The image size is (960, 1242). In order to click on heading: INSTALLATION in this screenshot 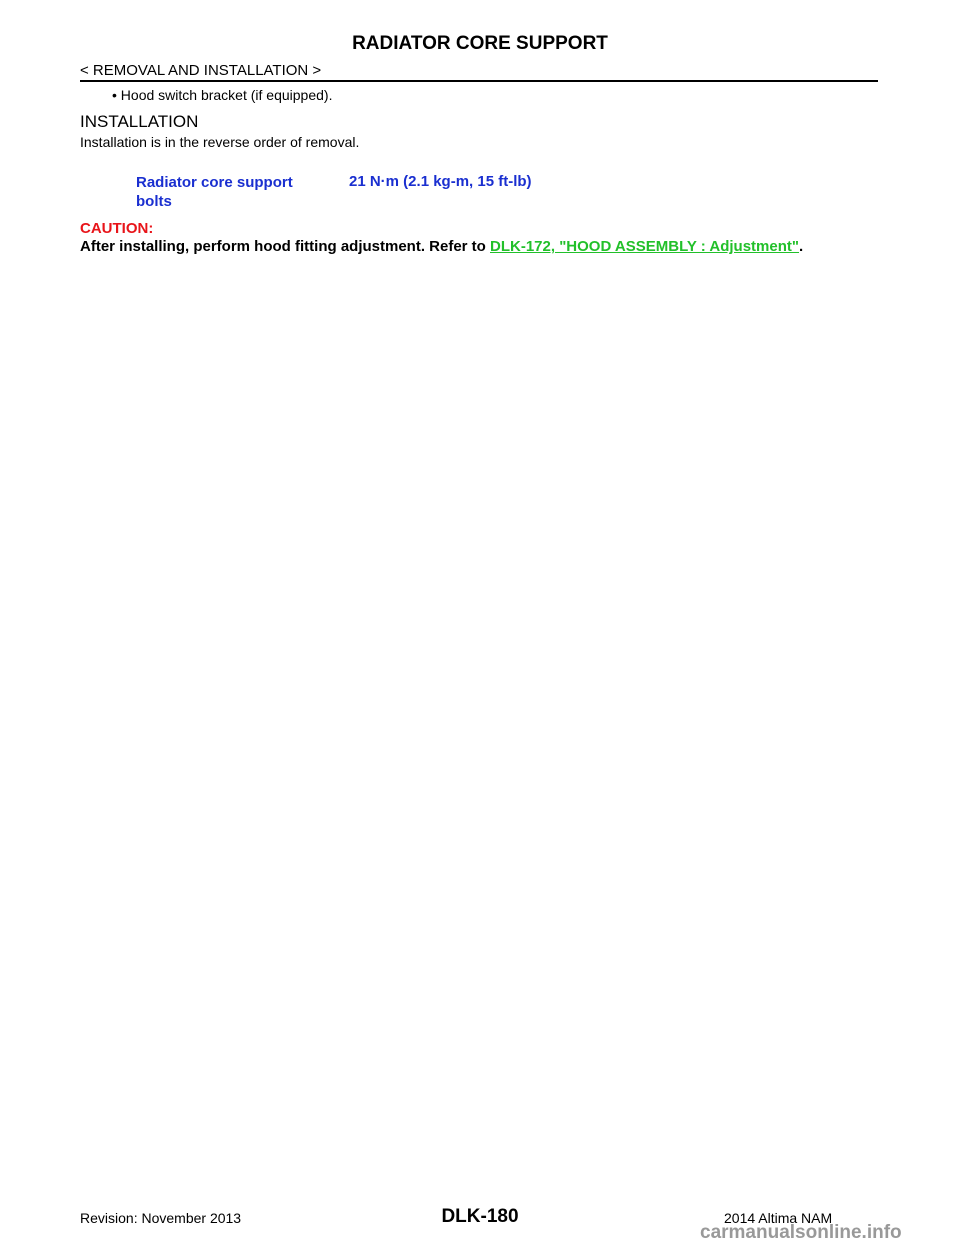, I will do `click(139, 121)`.